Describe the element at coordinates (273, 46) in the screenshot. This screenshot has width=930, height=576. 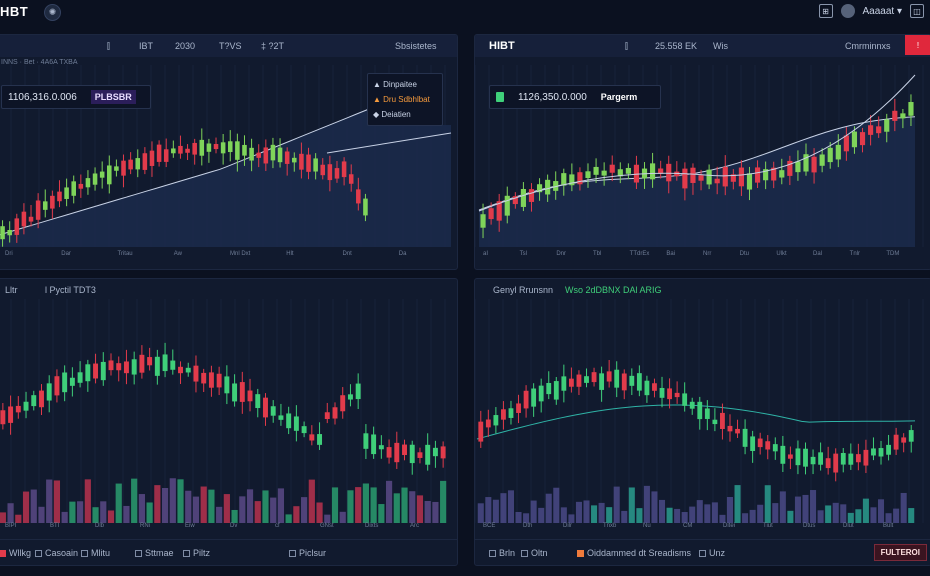
I see `toolbar-item: ‡ ?2T` at that location.